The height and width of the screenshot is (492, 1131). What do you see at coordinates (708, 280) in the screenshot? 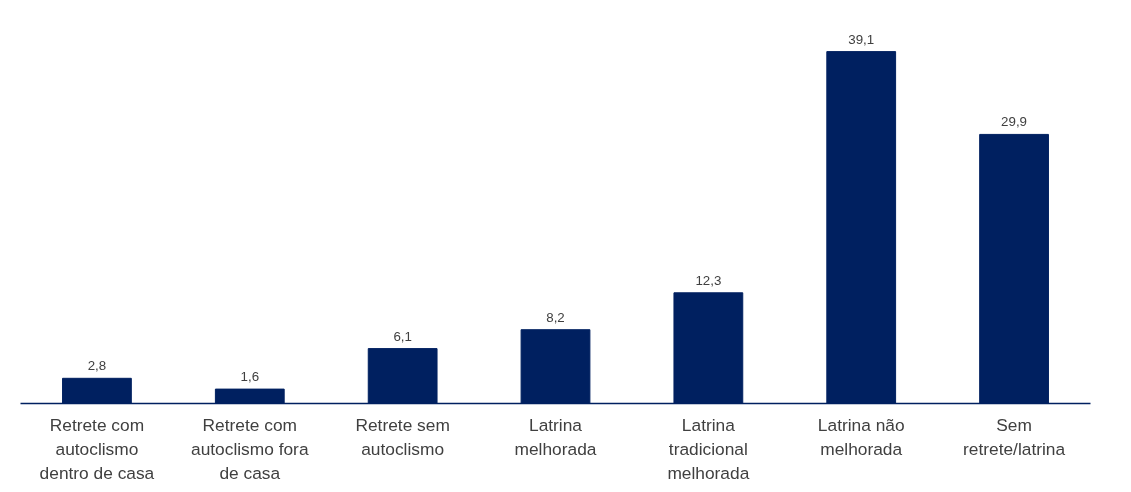
I see `data-label: 12,3` at bounding box center [708, 280].